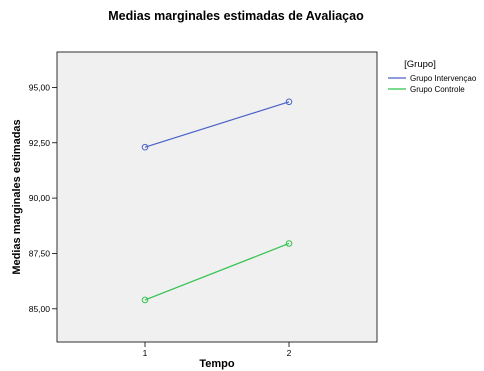 This screenshot has width=484, height=371. What do you see at coordinates (145, 353) in the screenshot?
I see `x-tick-label: 1` at bounding box center [145, 353].